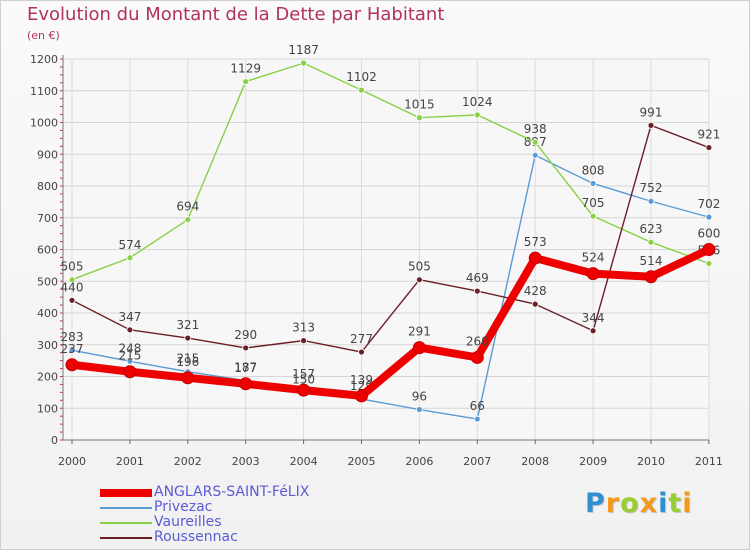  I want to click on data-label: 752, so click(651, 188).